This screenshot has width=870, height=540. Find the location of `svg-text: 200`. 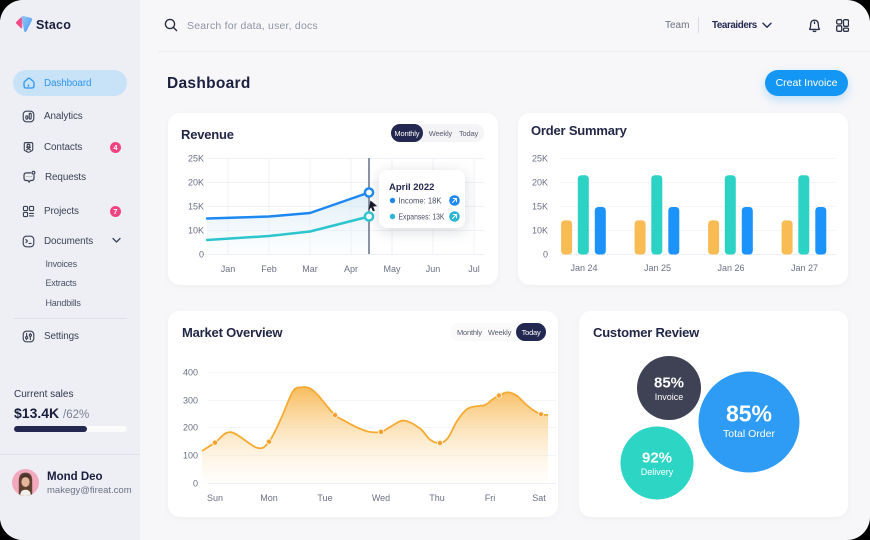

svg-text: 200 is located at coordinates (190, 428).